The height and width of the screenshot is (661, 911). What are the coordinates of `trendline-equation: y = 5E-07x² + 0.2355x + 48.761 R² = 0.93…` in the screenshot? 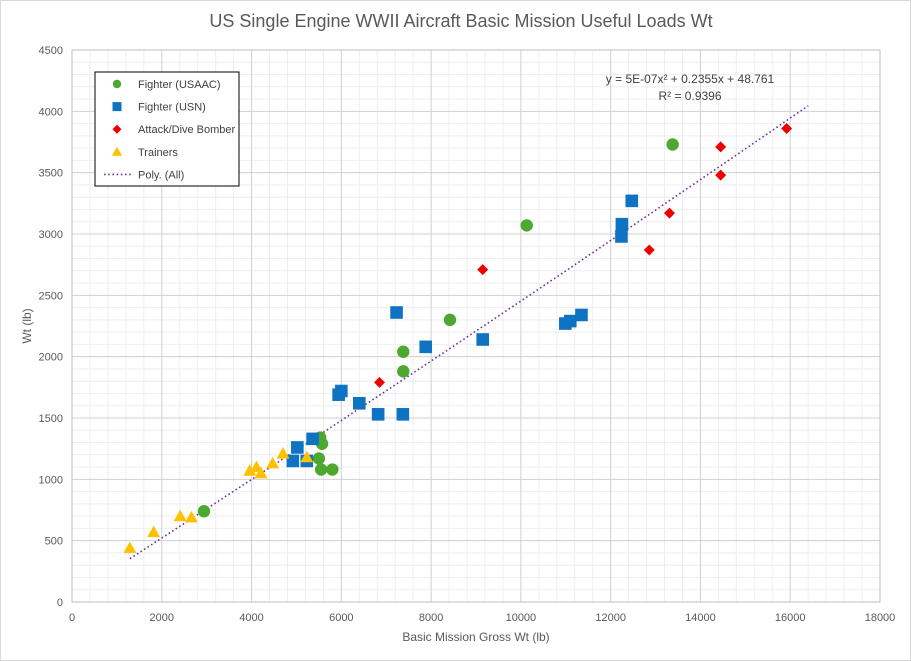 It's located at (690, 87).